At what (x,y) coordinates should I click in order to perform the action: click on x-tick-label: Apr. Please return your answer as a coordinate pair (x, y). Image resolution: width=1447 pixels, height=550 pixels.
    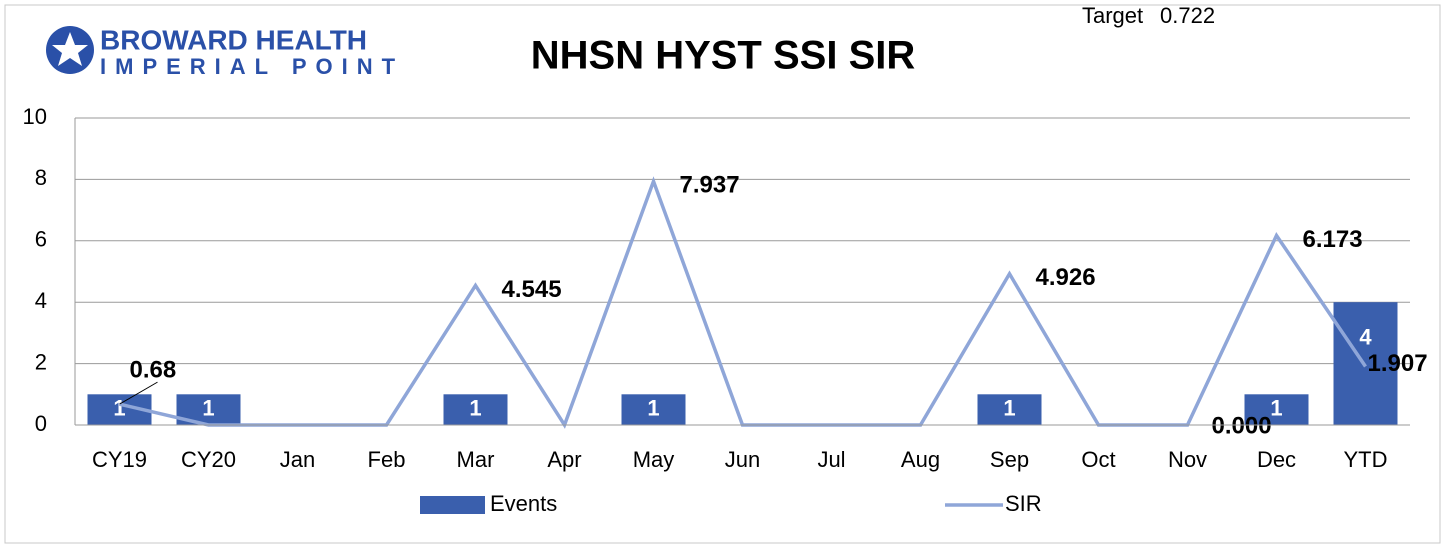
    Looking at the image, I should click on (564, 459).